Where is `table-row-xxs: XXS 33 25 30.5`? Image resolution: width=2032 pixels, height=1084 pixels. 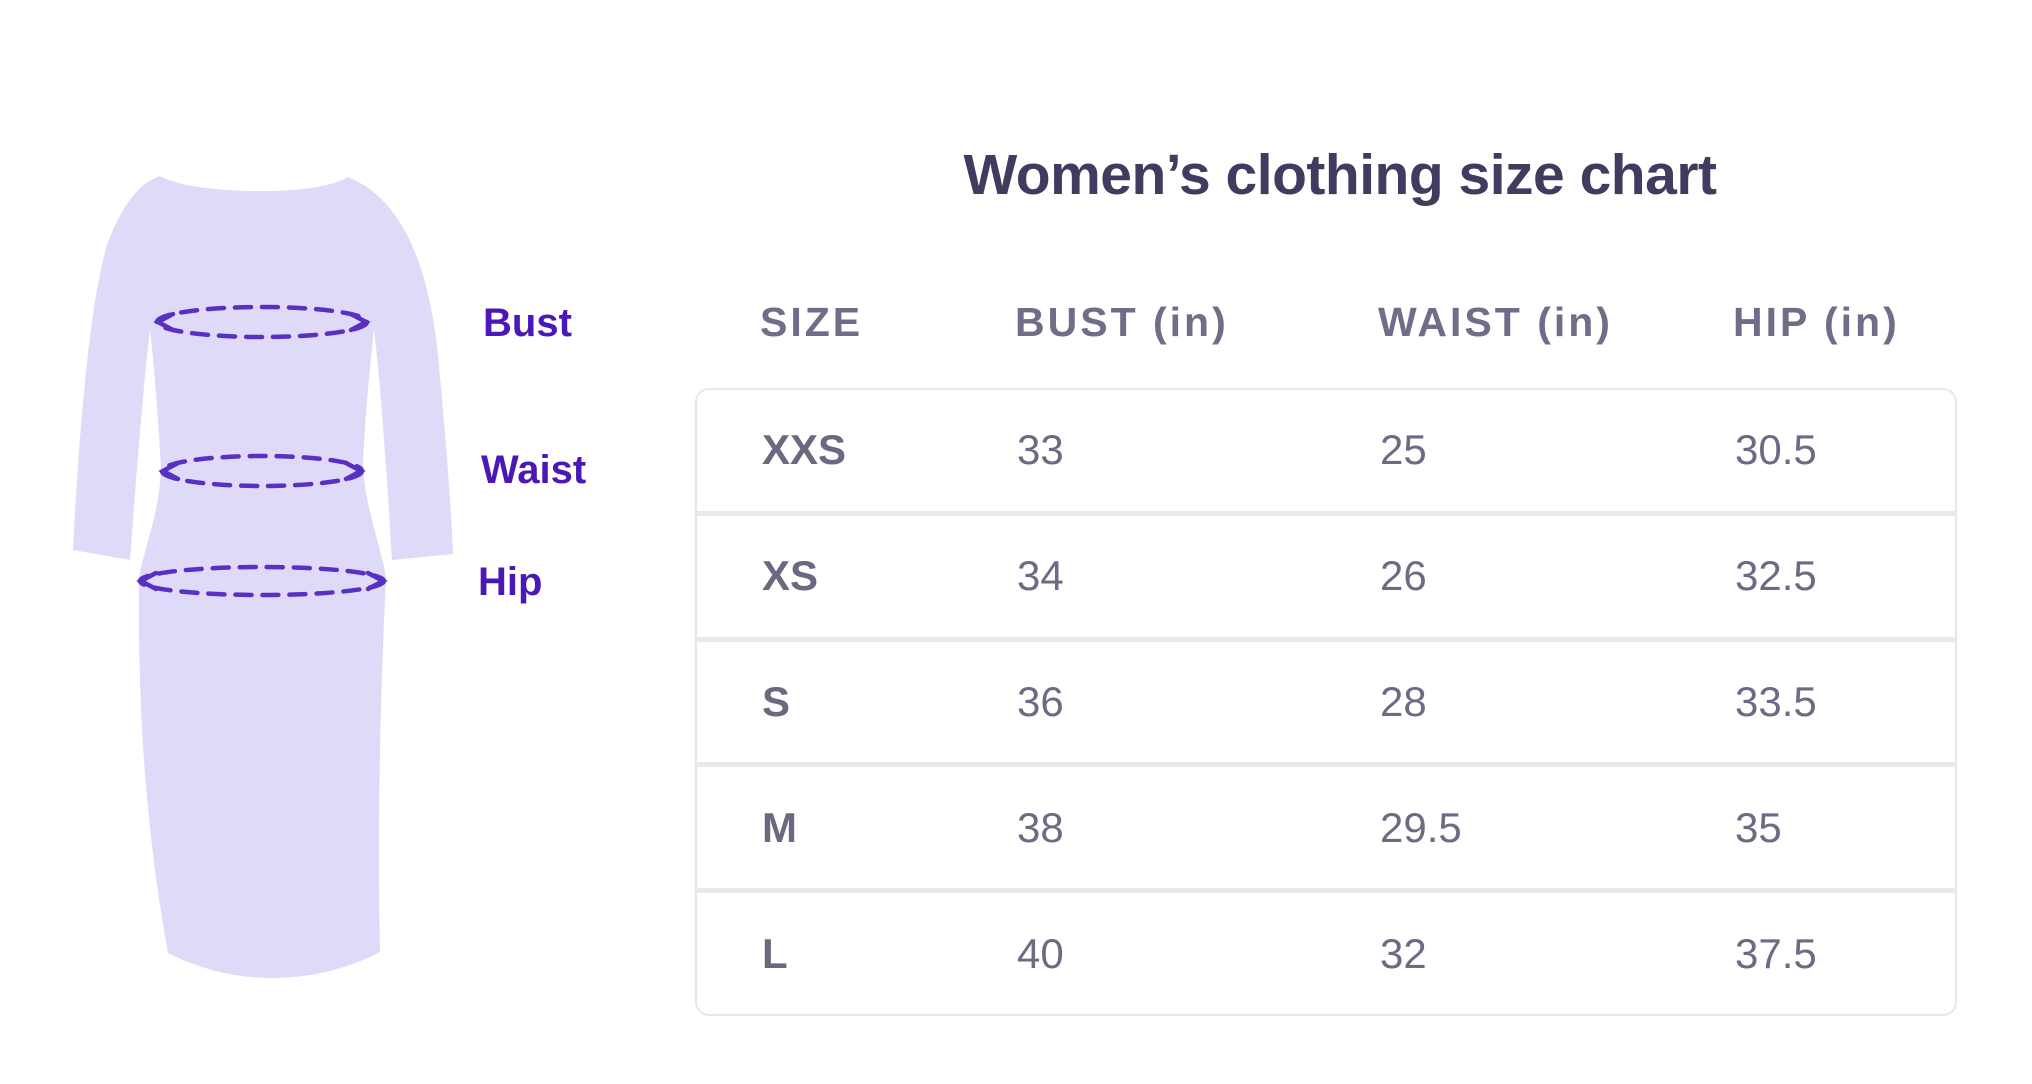
table-row-xxs: XXS 33 25 30.5 is located at coordinates (1326, 450).